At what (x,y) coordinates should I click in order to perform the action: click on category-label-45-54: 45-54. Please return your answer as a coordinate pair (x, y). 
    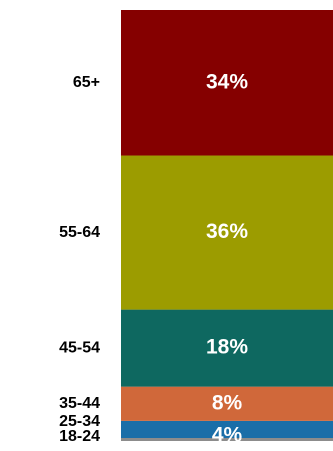
    Looking at the image, I should click on (79, 347).